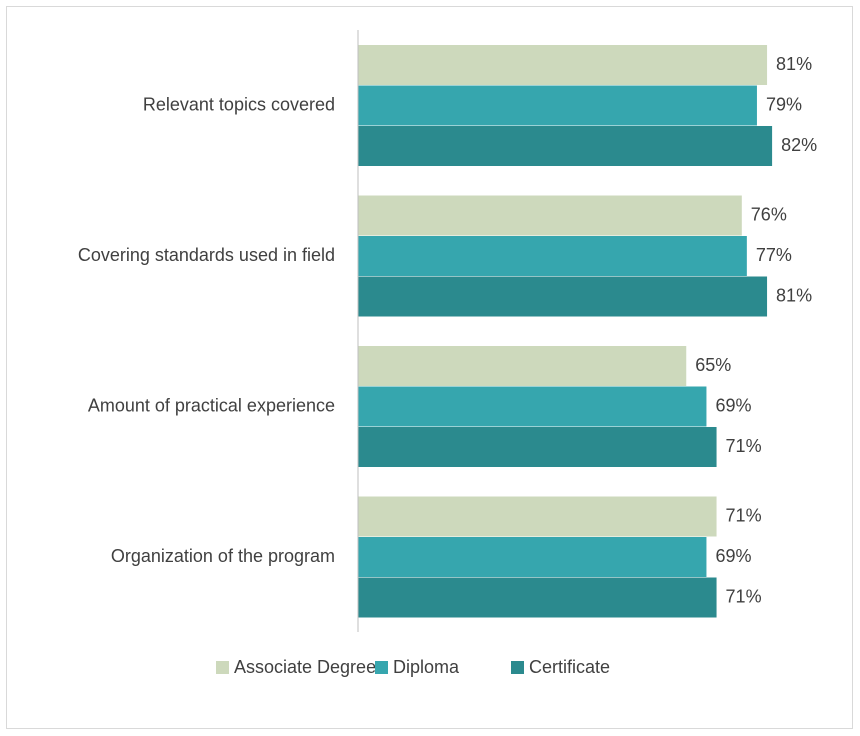  What do you see at coordinates (426, 667) in the screenshot?
I see `legend-label: Diploma` at bounding box center [426, 667].